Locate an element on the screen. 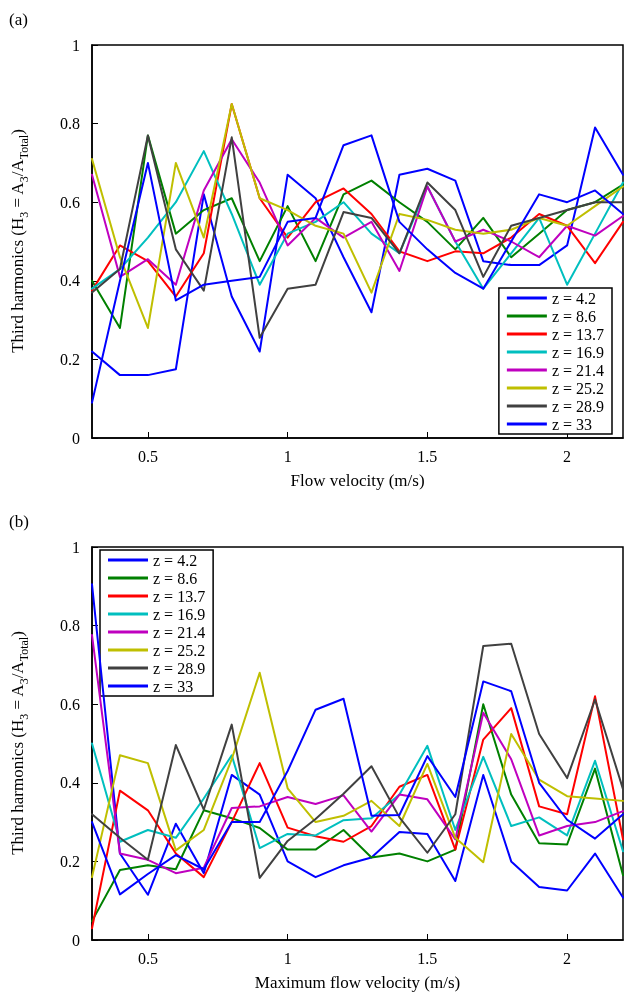 The image size is (626, 1005). line-series is located at coordinates (357, 797).